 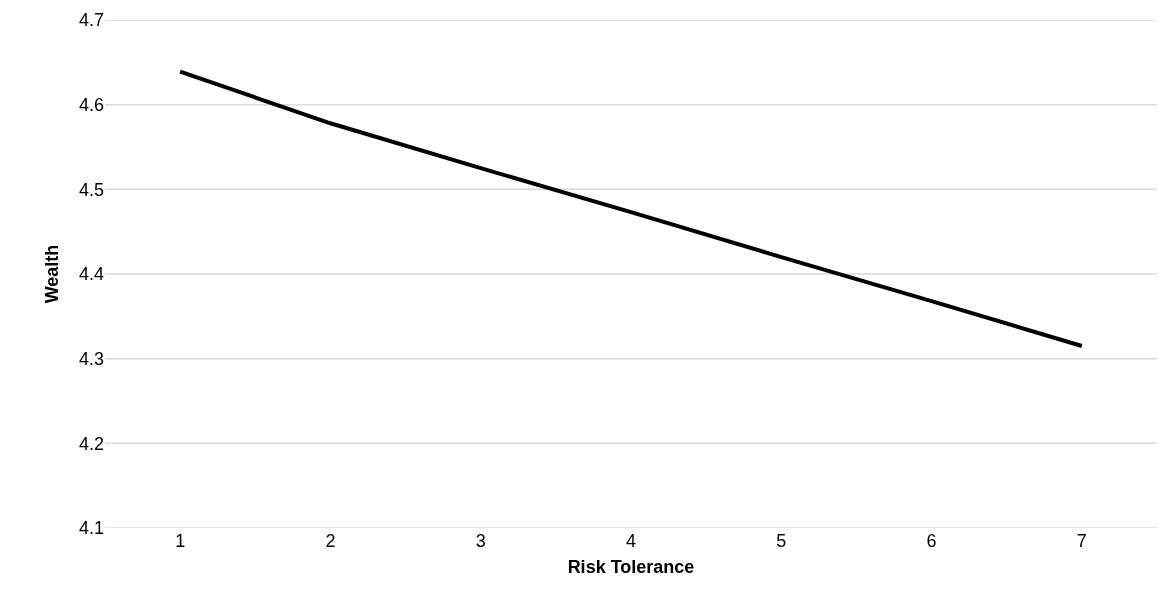 I want to click on x-tick-label: 5, so click(x=781, y=541).